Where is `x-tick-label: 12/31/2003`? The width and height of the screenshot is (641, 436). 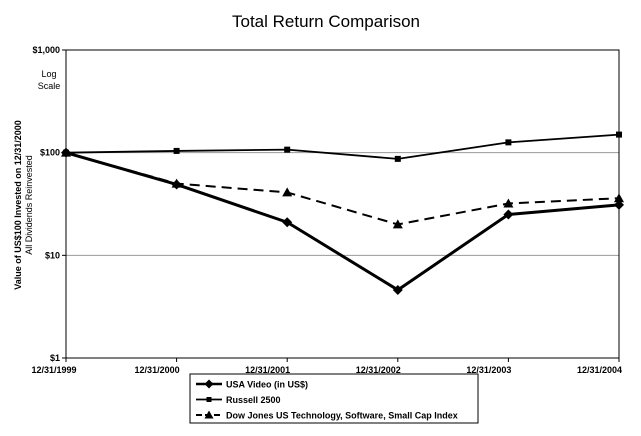
x-tick-label: 12/31/2003 is located at coordinates (488, 370).